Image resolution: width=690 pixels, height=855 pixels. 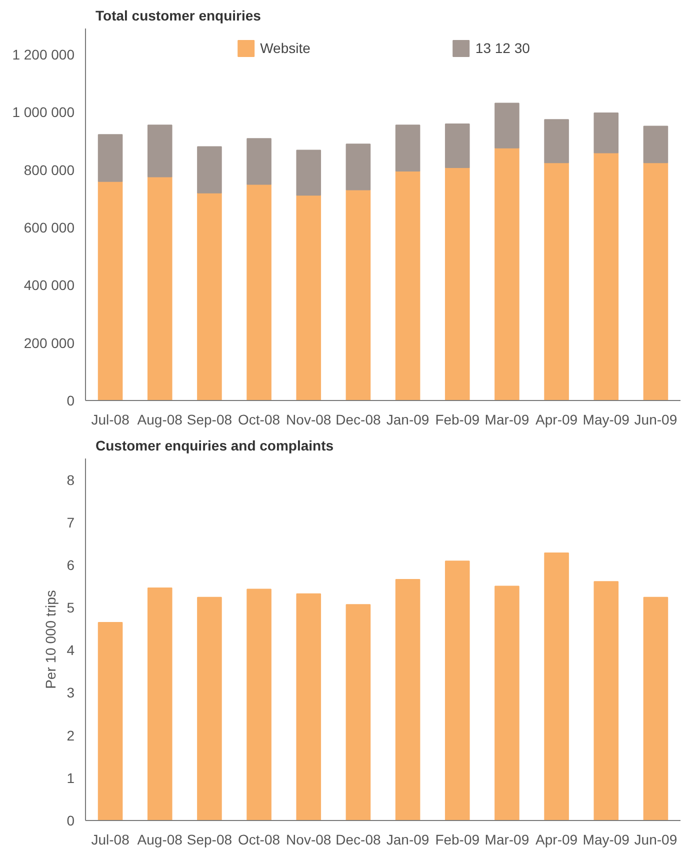 I want to click on y-tick-label: 1, so click(x=70, y=778).